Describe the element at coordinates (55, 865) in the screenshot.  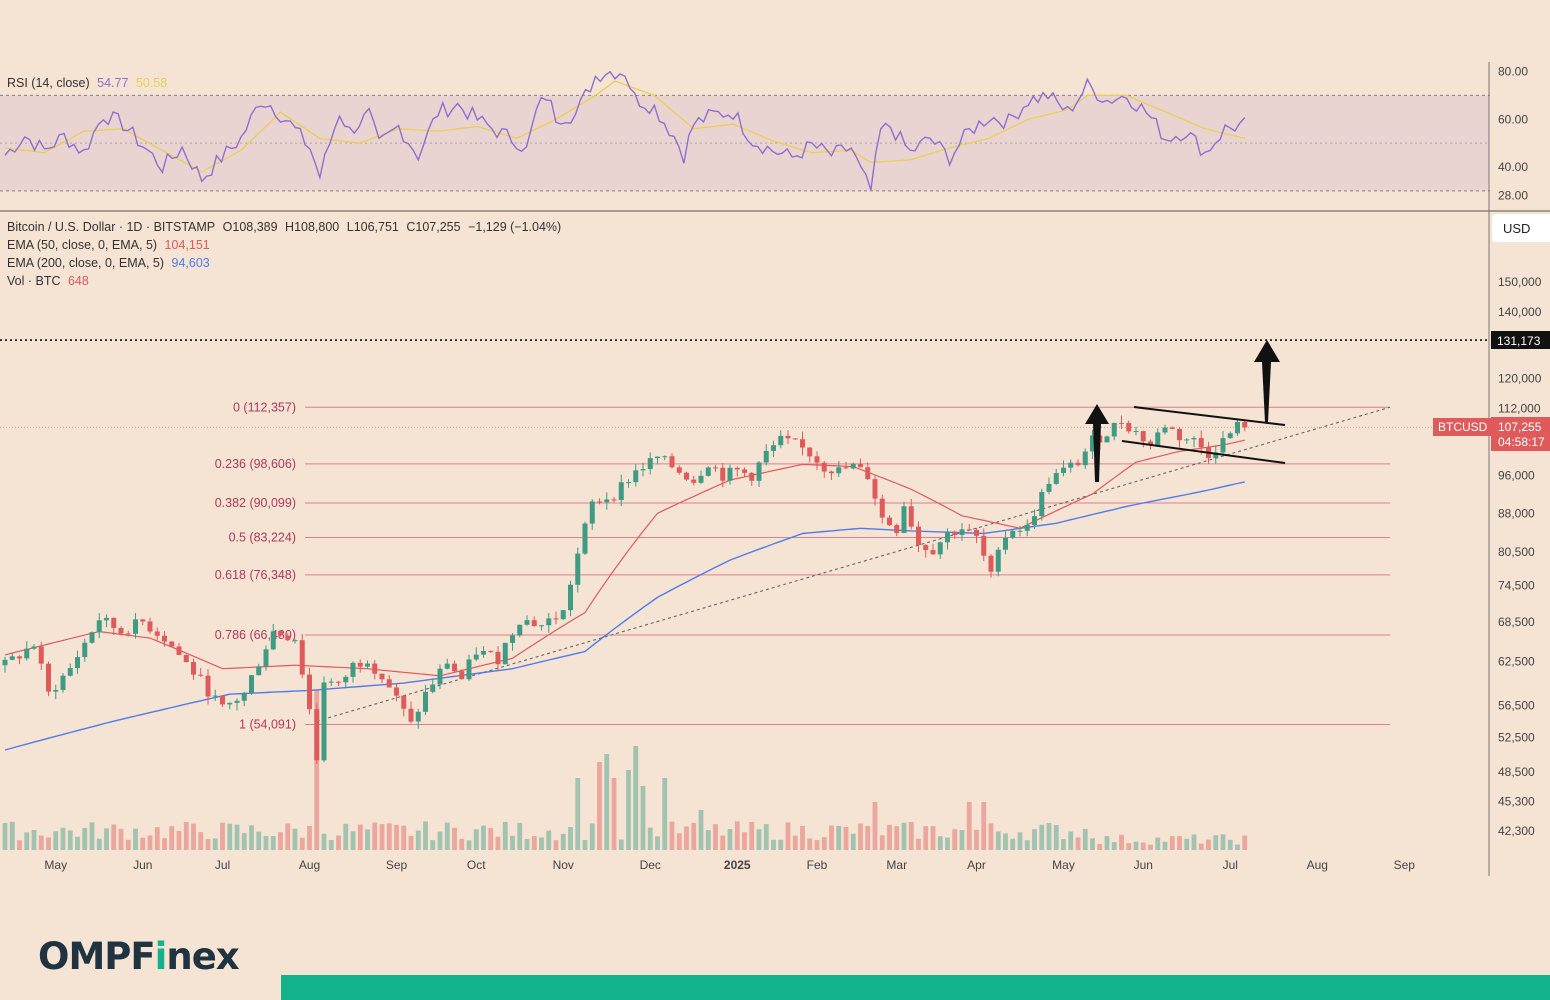
I see `time-tick-label: May` at that location.